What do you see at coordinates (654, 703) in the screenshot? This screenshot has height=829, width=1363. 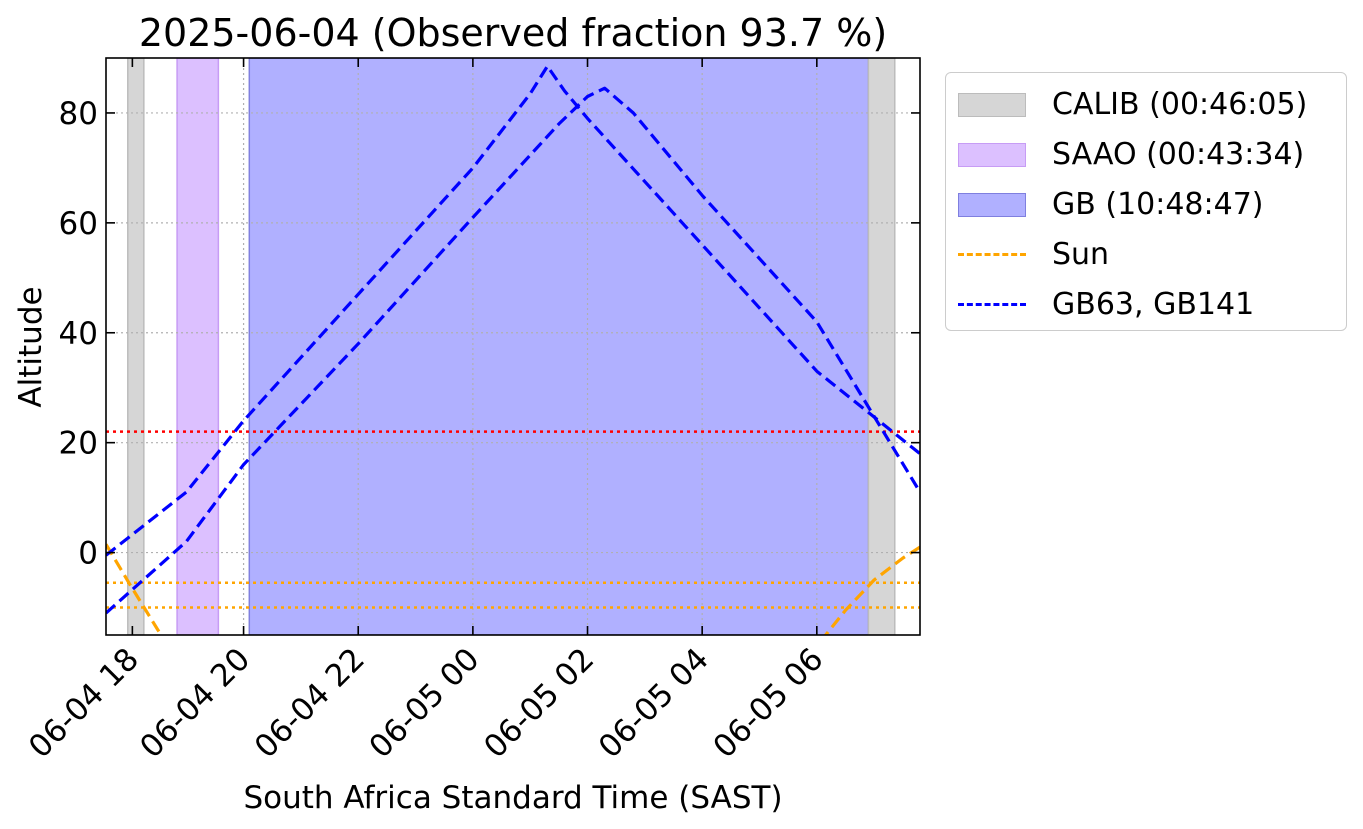 I see `x-tick-label: 06-05 04` at bounding box center [654, 703].